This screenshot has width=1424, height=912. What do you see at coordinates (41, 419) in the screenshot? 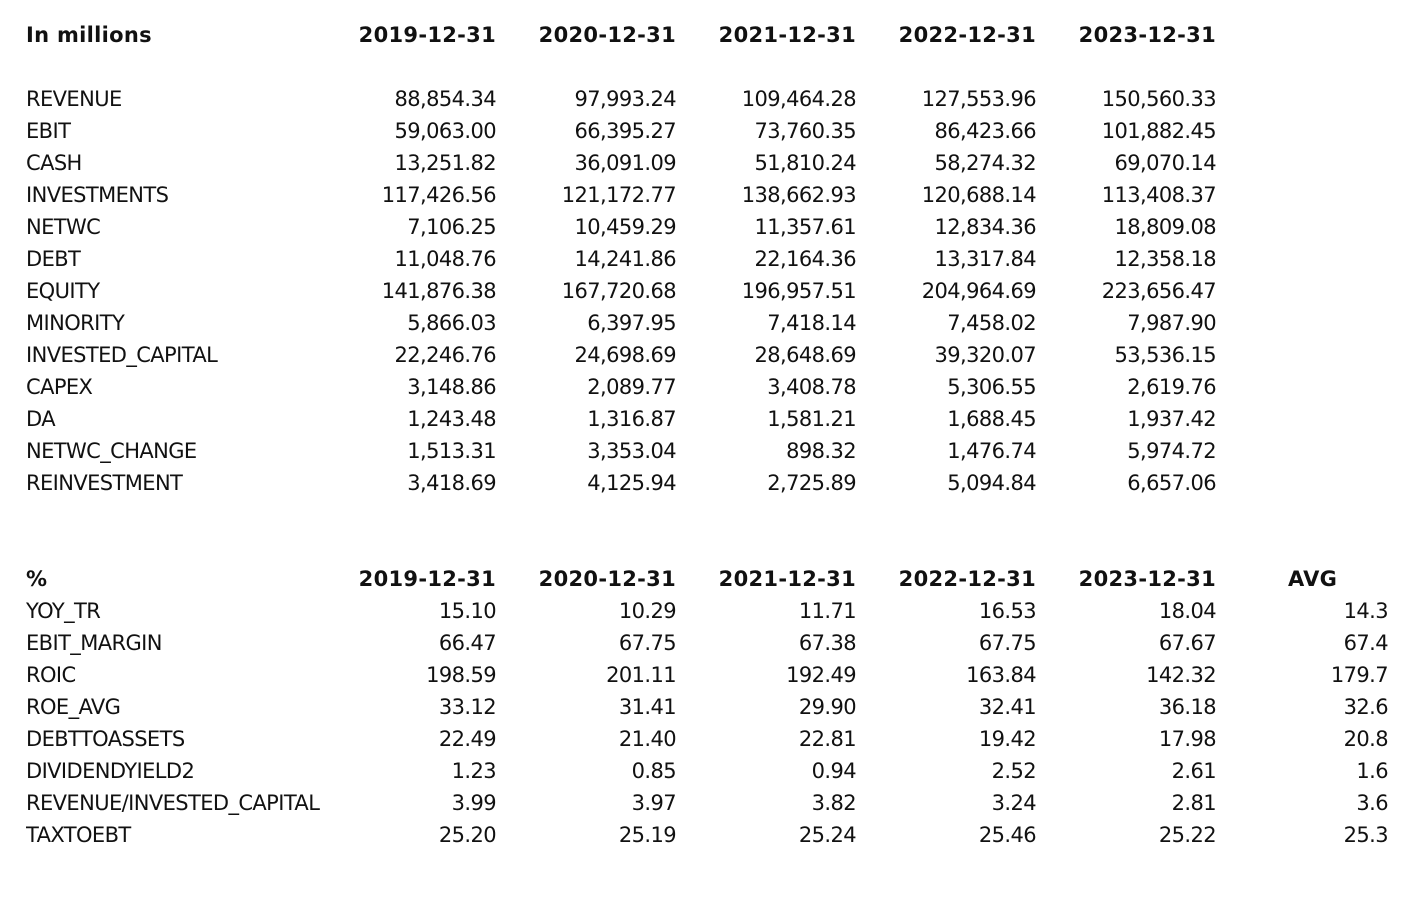
I see `row-label: DA` at bounding box center [41, 419].